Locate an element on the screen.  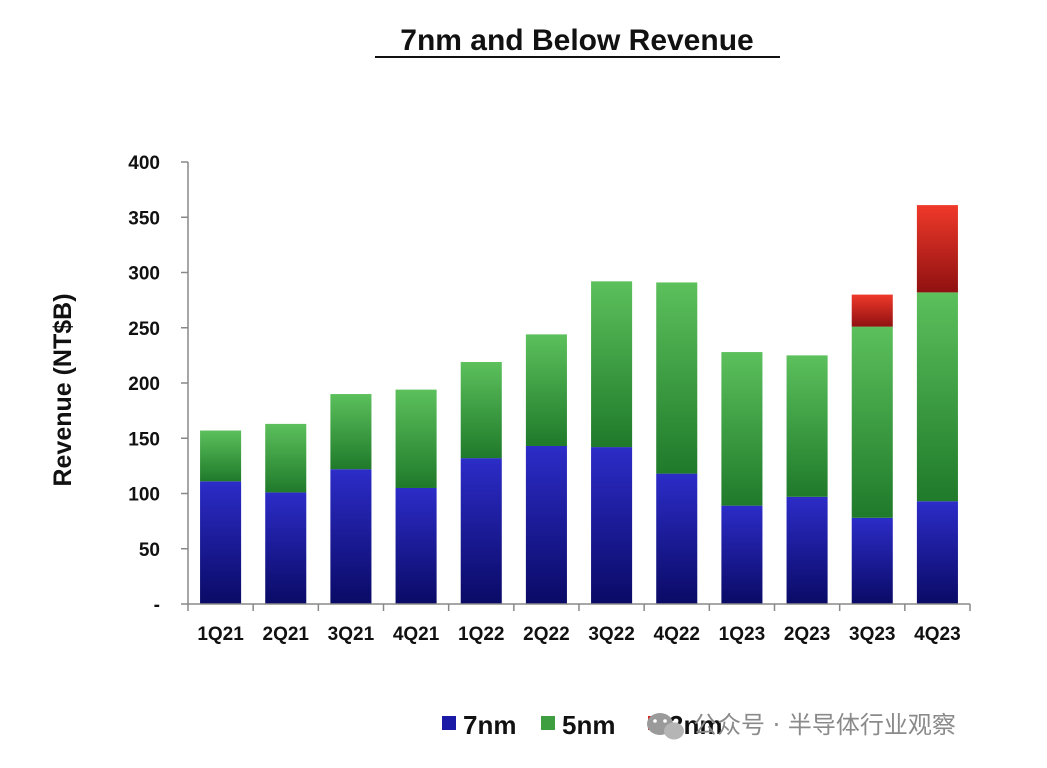
bar-5nm-3Q22 is located at coordinates (612, 364).